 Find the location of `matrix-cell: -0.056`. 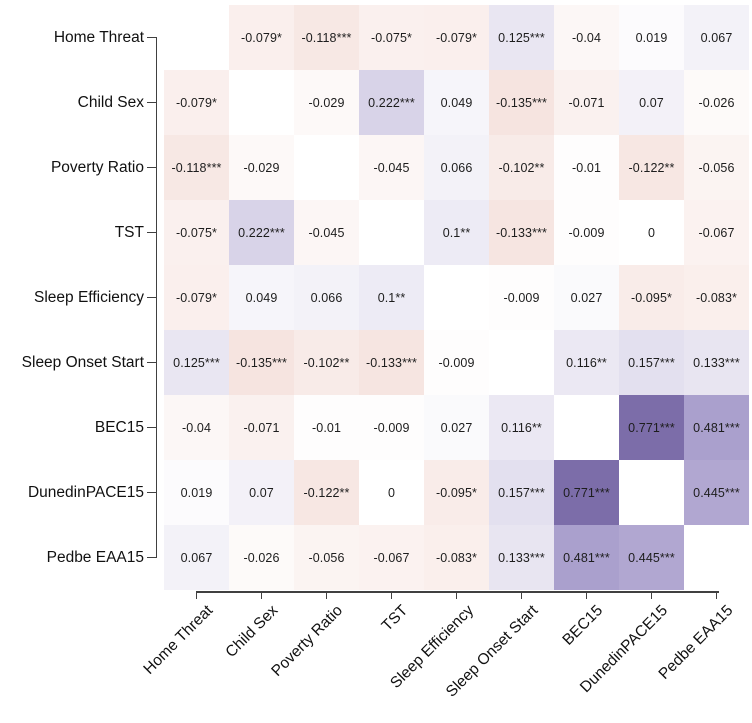

matrix-cell: -0.056 is located at coordinates (716, 167).